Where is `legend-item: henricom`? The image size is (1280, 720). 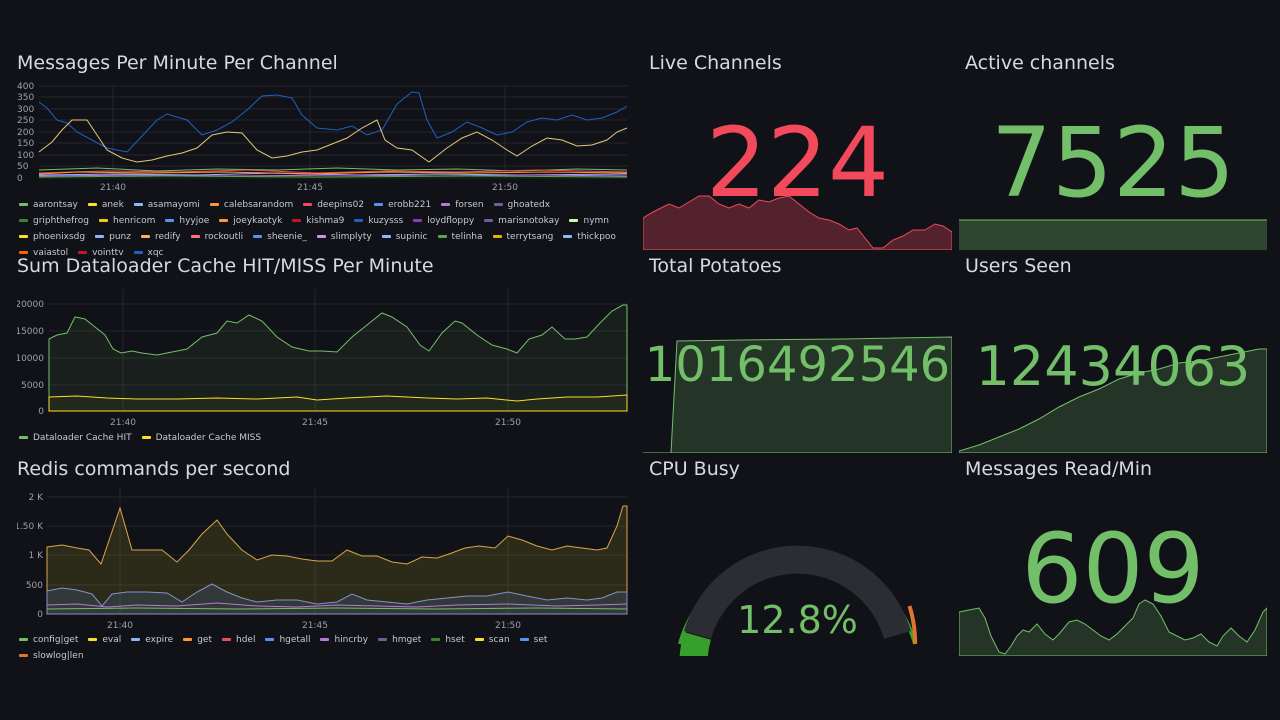
legend-item: henricom is located at coordinates (127, 221).